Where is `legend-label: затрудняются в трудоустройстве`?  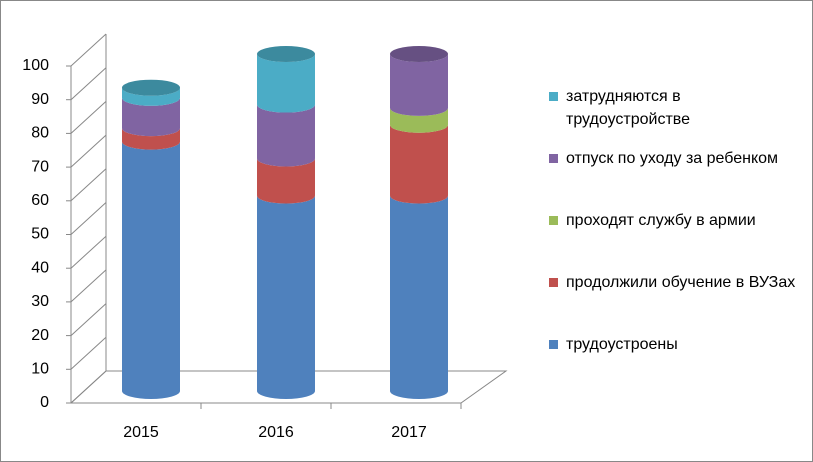
legend-label: затрудняются в трудоустройстве is located at coordinates (628, 108).